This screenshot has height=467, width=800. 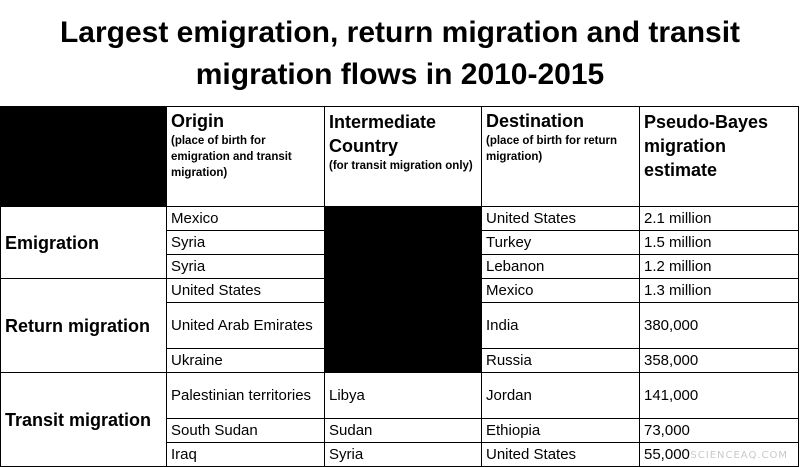 I want to click on cell-estimate: 73,000, so click(x=719, y=430).